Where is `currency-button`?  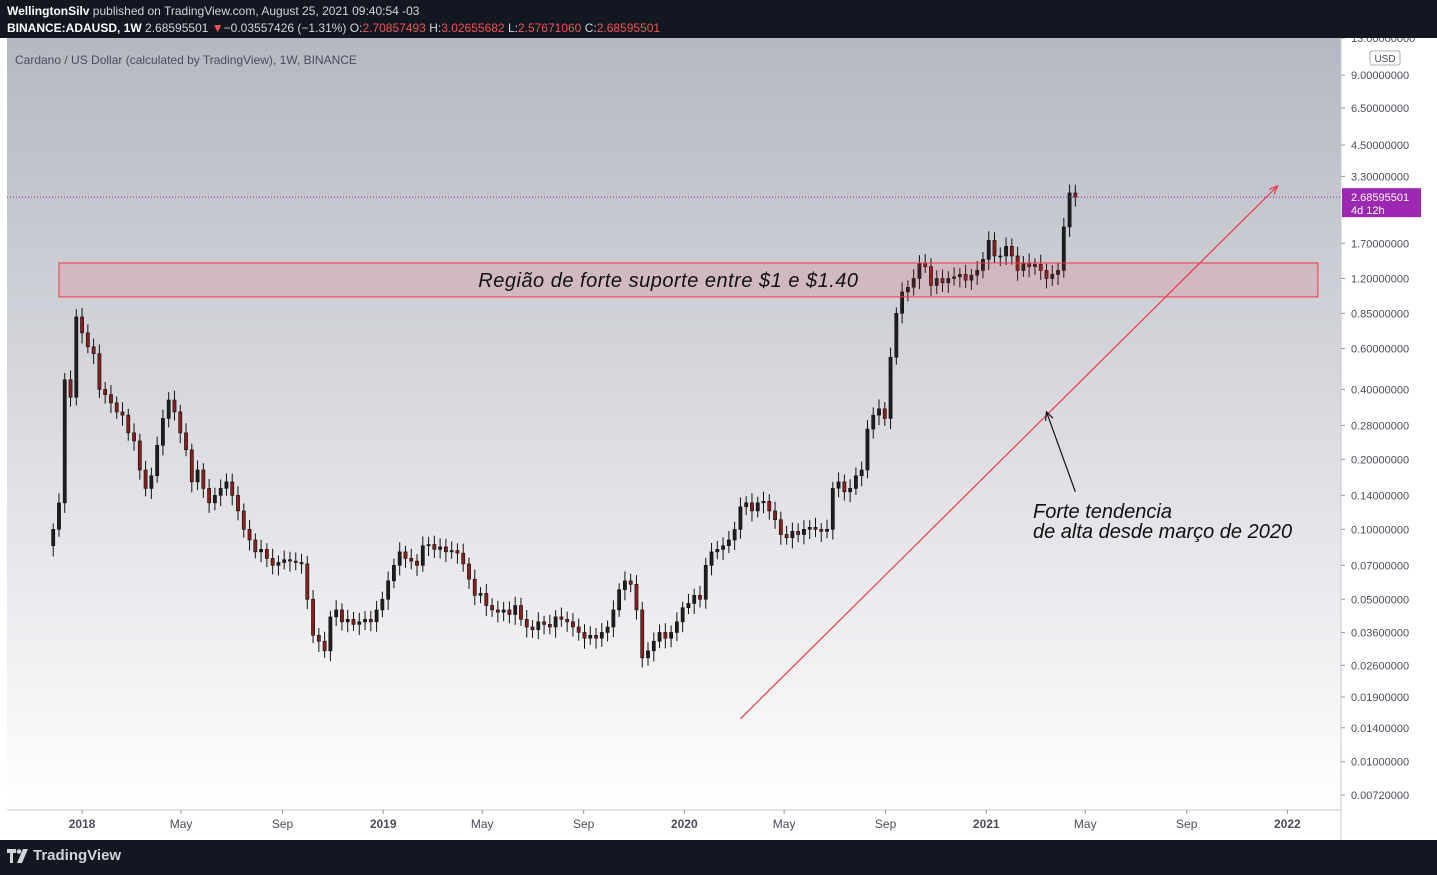 currency-button is located at coordinates (1385, 58).